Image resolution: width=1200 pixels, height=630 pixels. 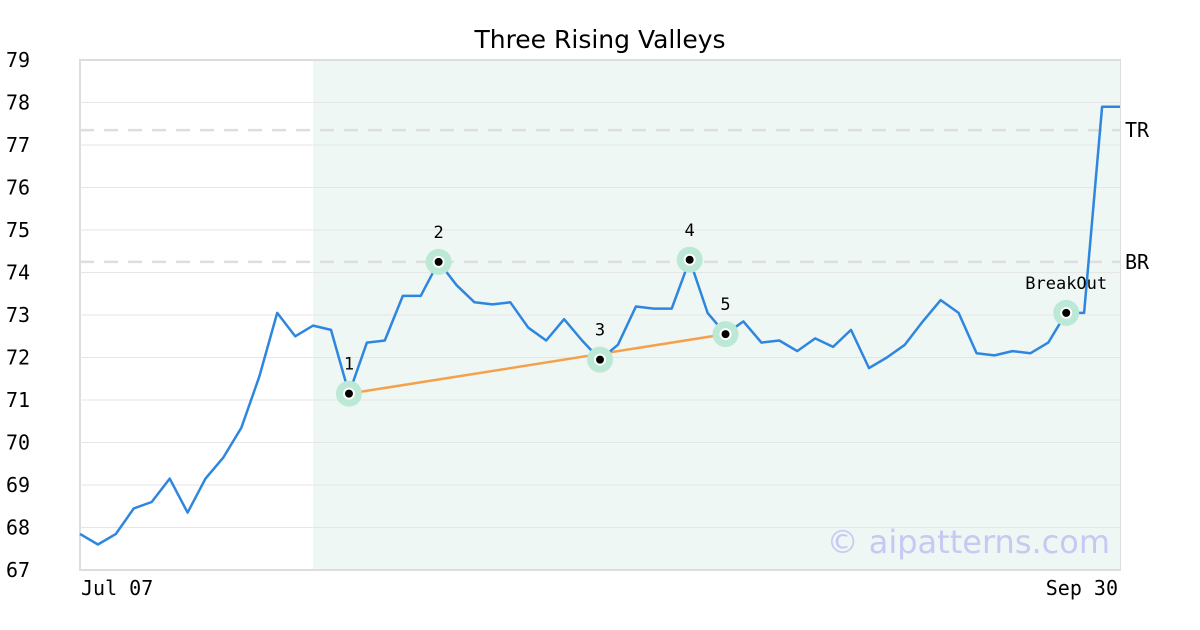 What do you see at coordinates (1082, 588) in the screenshot?
I see `x-tick-label: Sep 30` at bounding box center [1082, 588].